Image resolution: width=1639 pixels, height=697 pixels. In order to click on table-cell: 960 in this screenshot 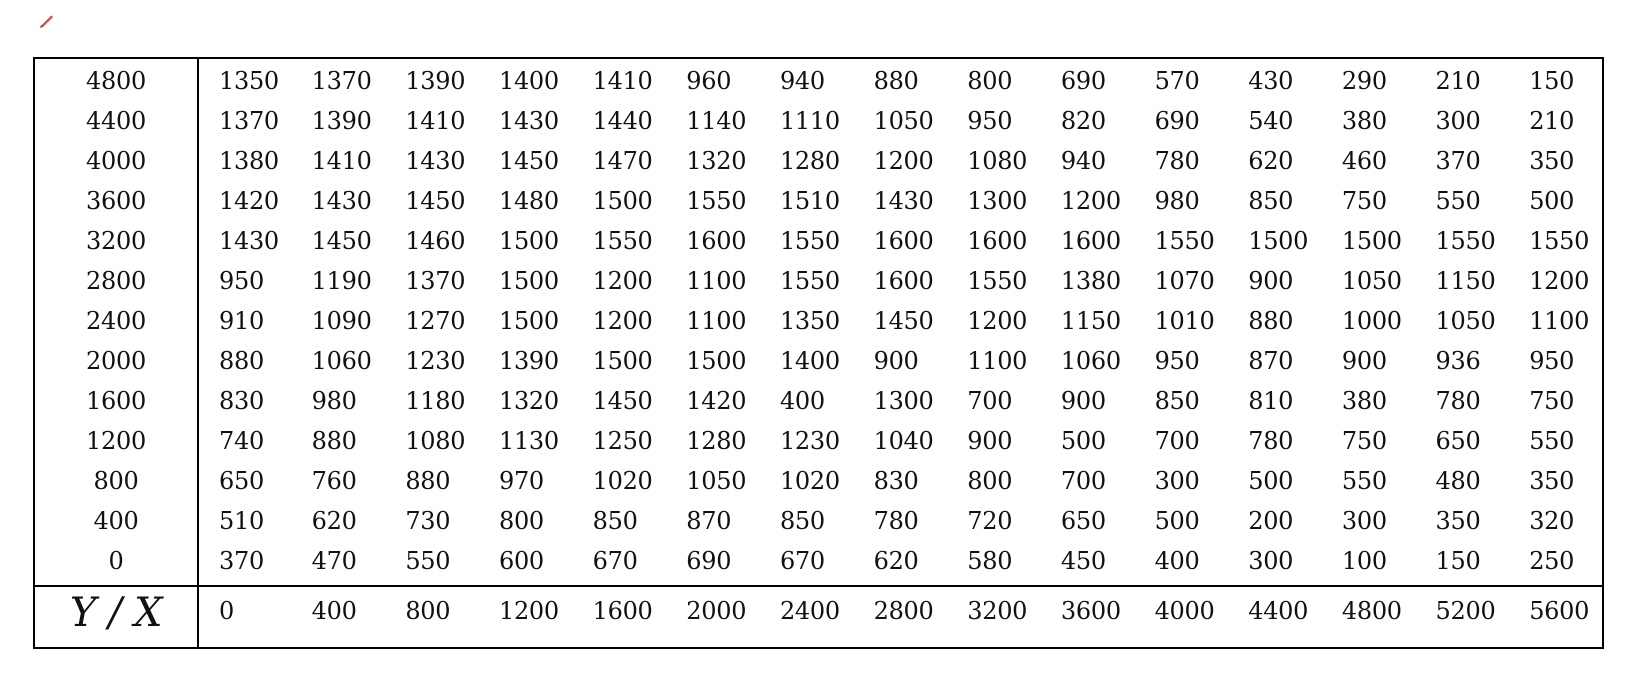, I will do `click(709, 81)`.